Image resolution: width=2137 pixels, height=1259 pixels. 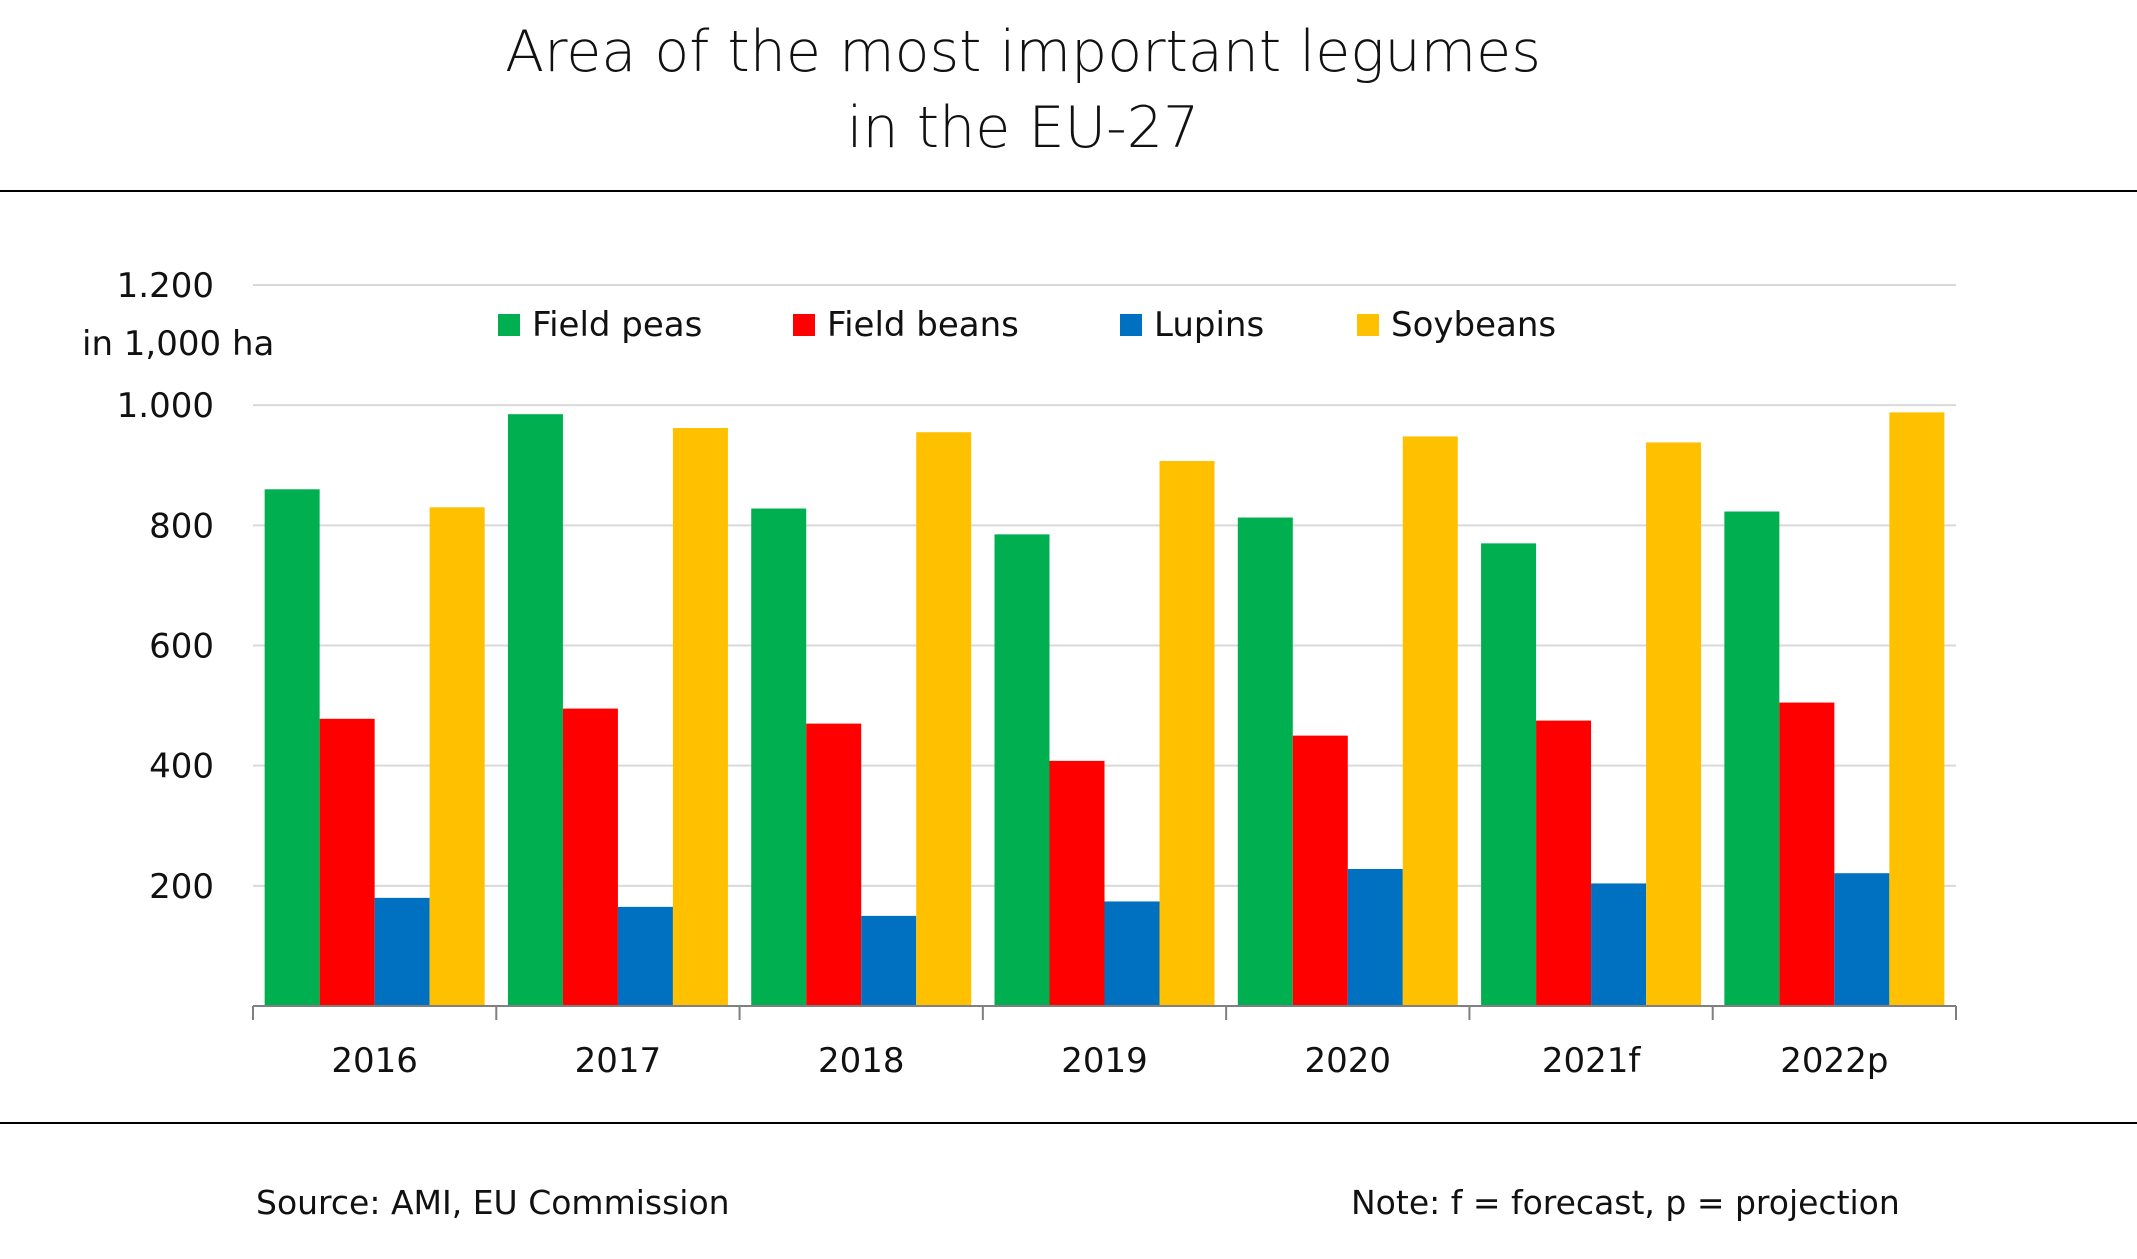 What do you see at coordinates (779, 757) in the screenshot?
I see `bar-field-peas-2018` at bounding box center [779, 757].